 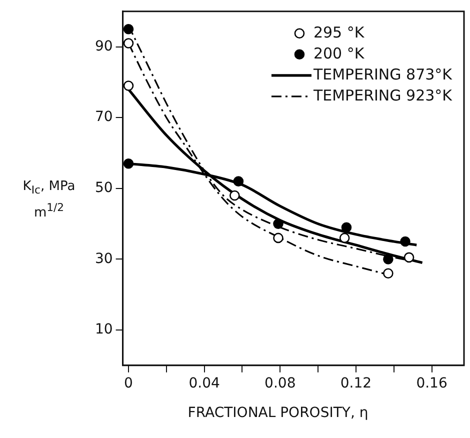 I want to click on x-tick-label: 0.08, so click(x=280, y=383).